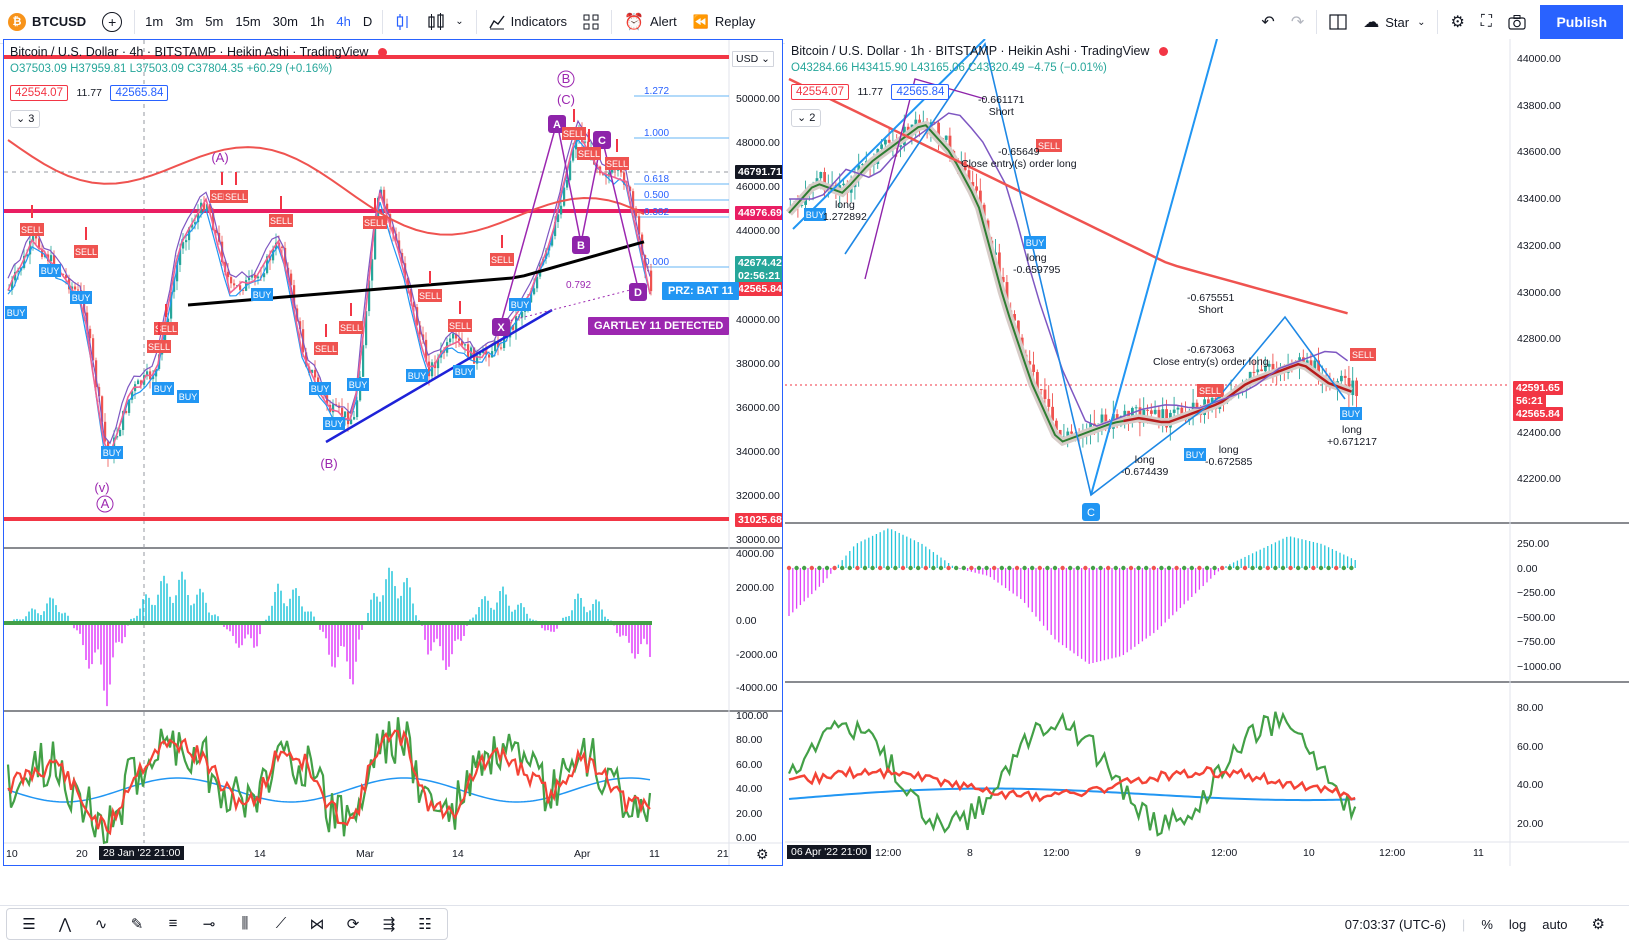  I want to click on indicator-collapse-button: ⌄ 3, so click(25, 119).